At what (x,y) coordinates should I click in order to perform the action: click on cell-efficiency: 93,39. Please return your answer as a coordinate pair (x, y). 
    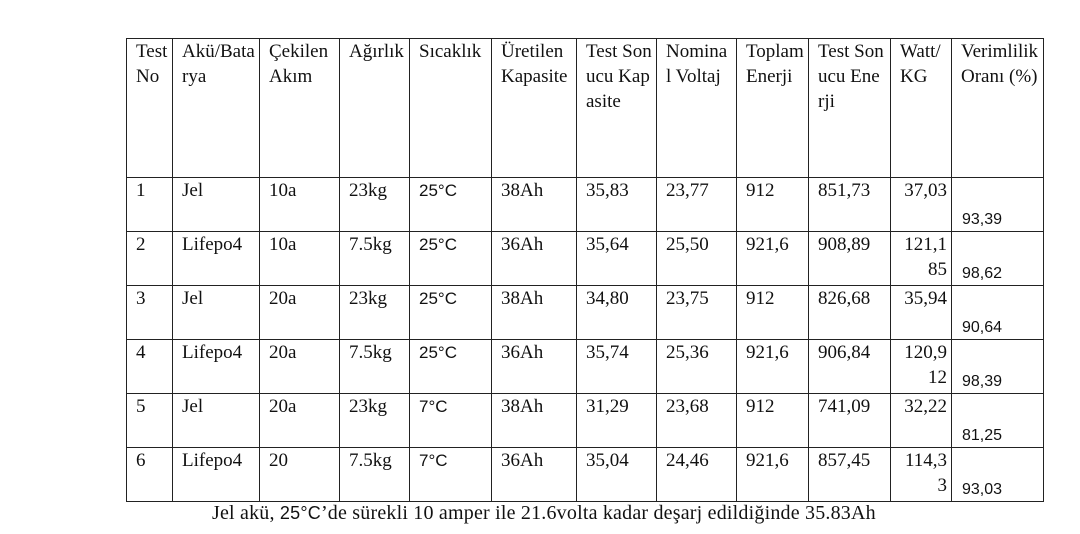
    Looking at the image, I should click on (997, 204).